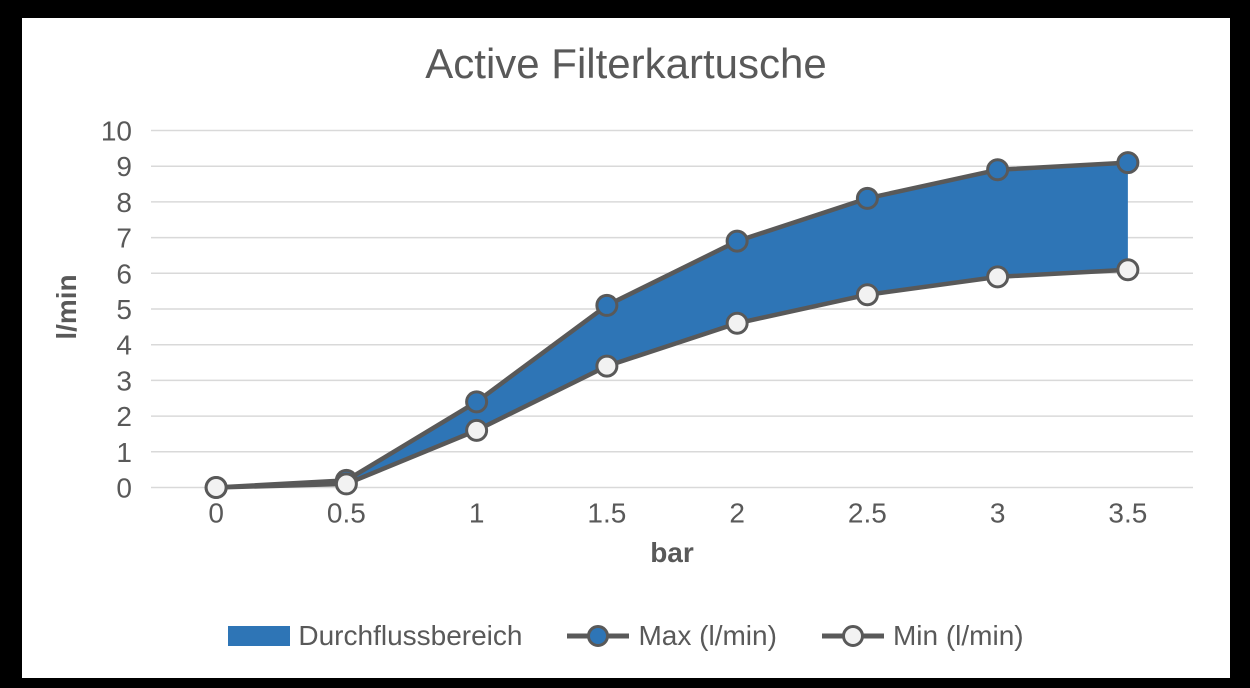  What do you see at coordinates (626, 63) in the screenshot?
I see `chart-title: Active Filterkartusche` at bounding box center [626, 63].